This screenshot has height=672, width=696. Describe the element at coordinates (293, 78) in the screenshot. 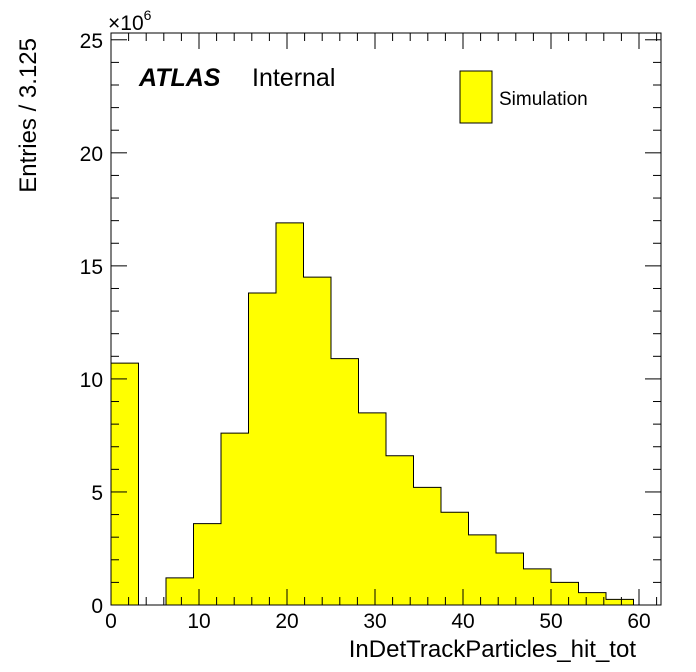

I see `internal-label: Internal` at that location.